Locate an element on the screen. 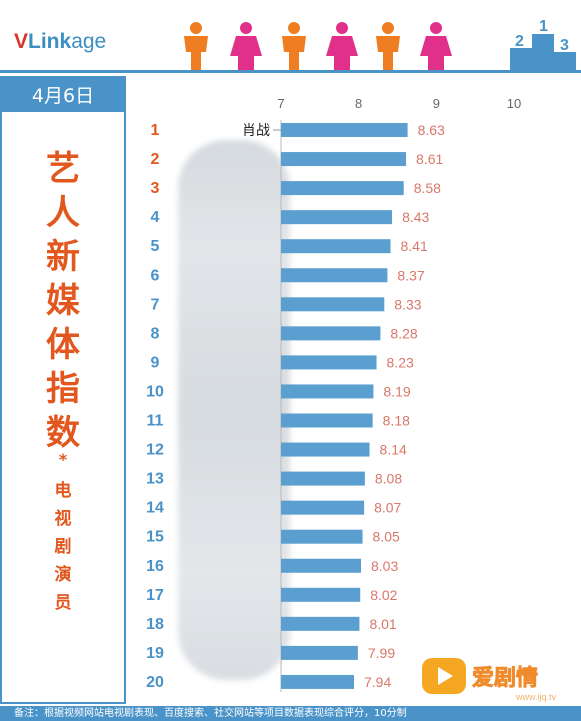 The height and width of the screenshot is (721, 581). rank-number: 1 is located at coordinates (155, 130).